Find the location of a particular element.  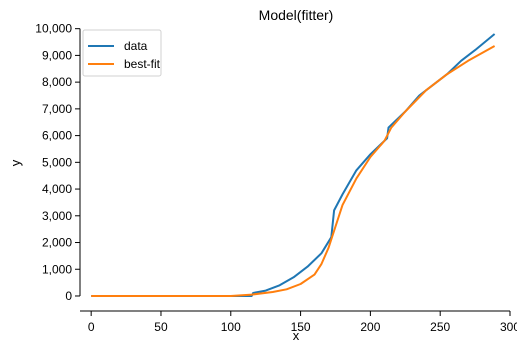

y-tick-label: 5,000 is located at coordinates (57, 162).